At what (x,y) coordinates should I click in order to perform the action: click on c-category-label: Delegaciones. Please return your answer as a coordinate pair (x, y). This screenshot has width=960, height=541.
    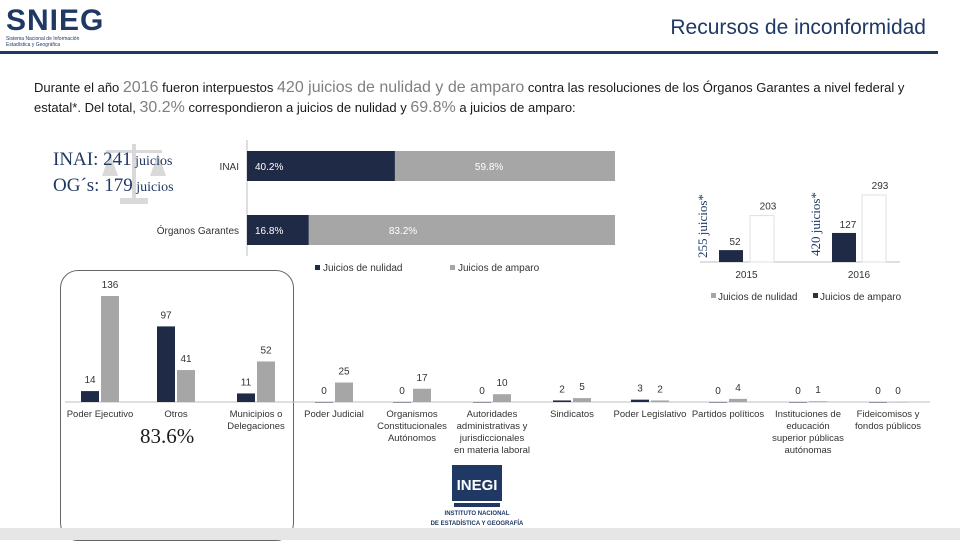
    Looking at the image, I should click on (256, 426).